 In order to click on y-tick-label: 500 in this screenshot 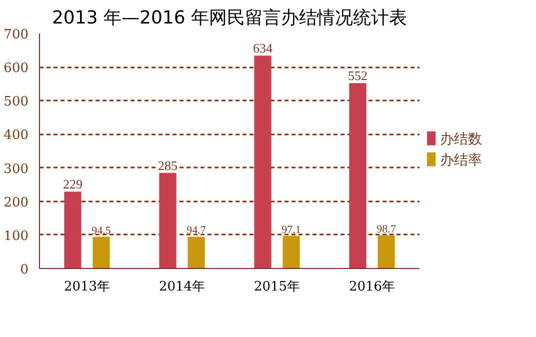, I will do `click(16, 102)`.